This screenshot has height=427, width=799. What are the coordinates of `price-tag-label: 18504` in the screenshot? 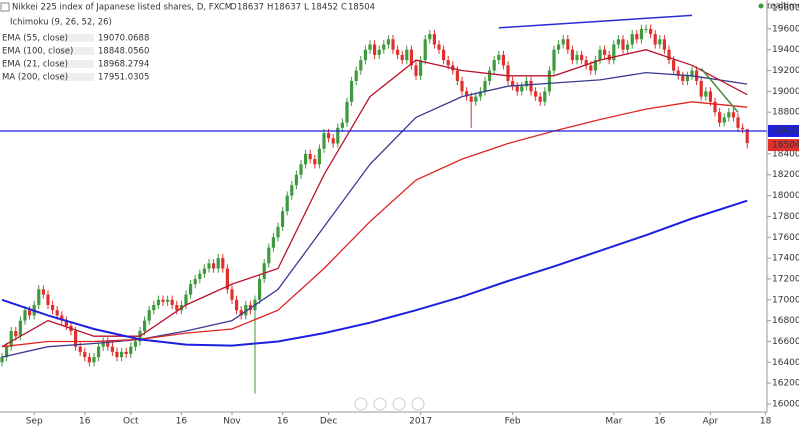 It's located at (785, 146).